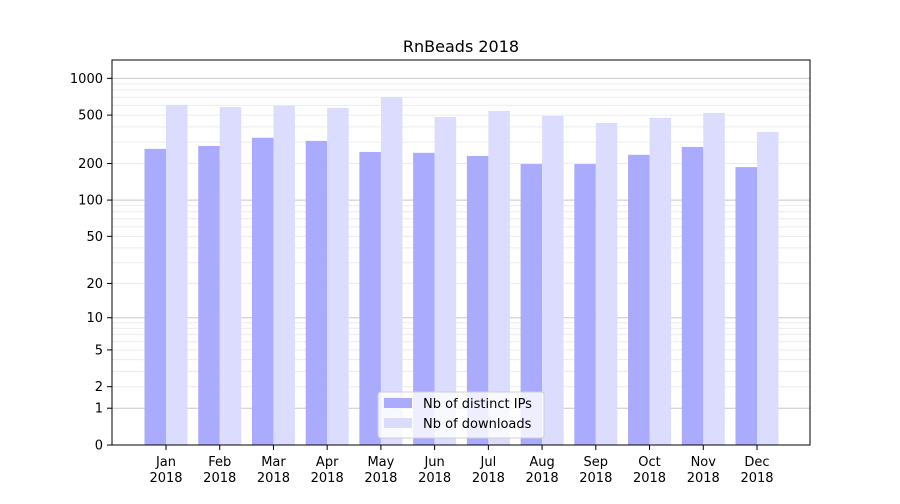  I want to click on x-tick-label-month: Sep, so click(596, 462).